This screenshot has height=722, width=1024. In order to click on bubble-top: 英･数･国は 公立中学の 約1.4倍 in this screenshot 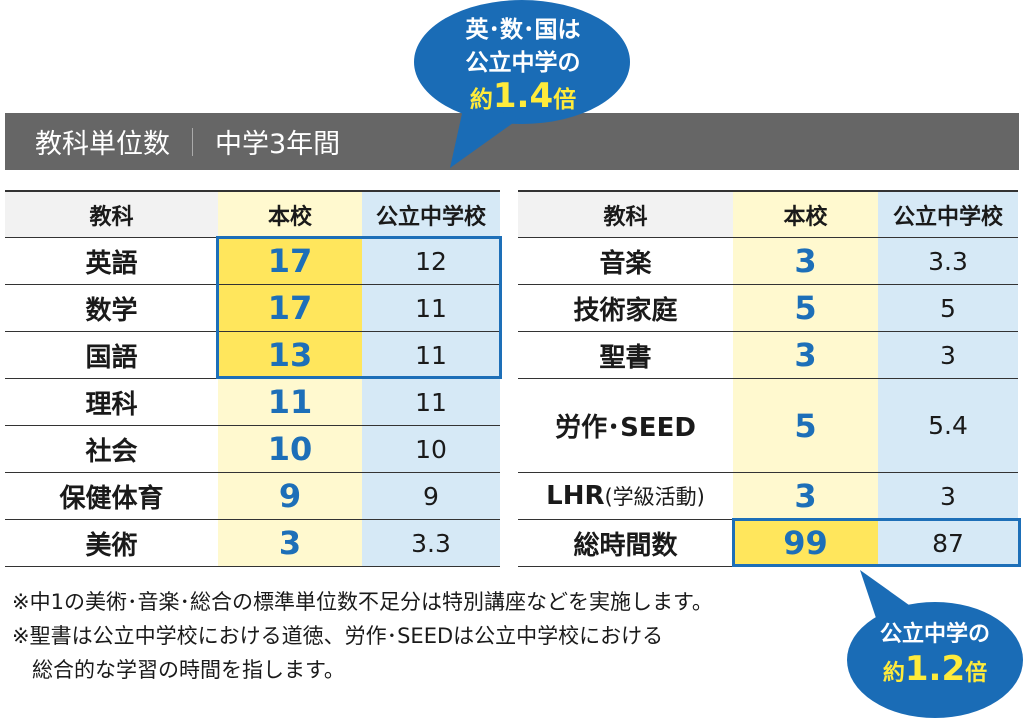, I will do `click(523, 65)`.